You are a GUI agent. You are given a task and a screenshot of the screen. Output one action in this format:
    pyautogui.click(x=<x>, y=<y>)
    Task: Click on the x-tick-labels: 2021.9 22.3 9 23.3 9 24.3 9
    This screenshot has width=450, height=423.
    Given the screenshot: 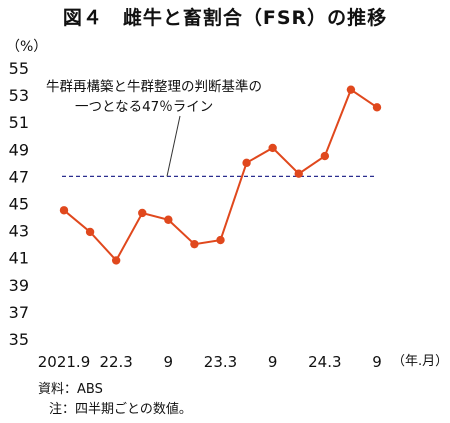 What is the action you would take?
    pyautogui.click(x=210, y=362)
    